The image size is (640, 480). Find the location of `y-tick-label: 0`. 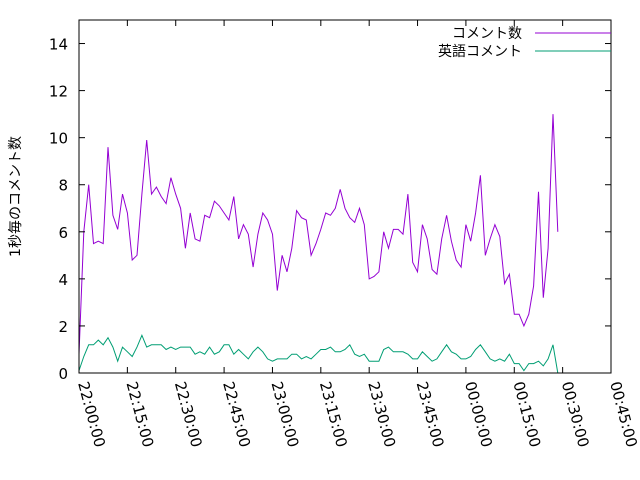

y-tick-label: 0 is located at coordinates (63, 374).